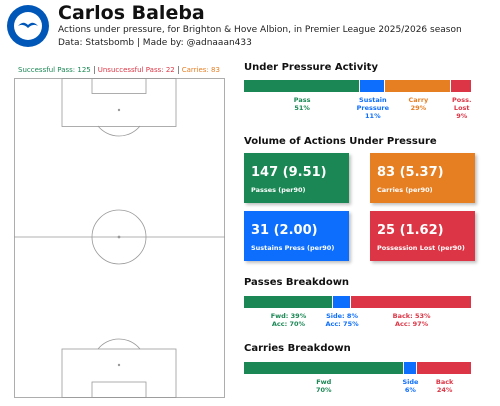  I want to click on section-title: Carries Breakdown, so click(297, 348).